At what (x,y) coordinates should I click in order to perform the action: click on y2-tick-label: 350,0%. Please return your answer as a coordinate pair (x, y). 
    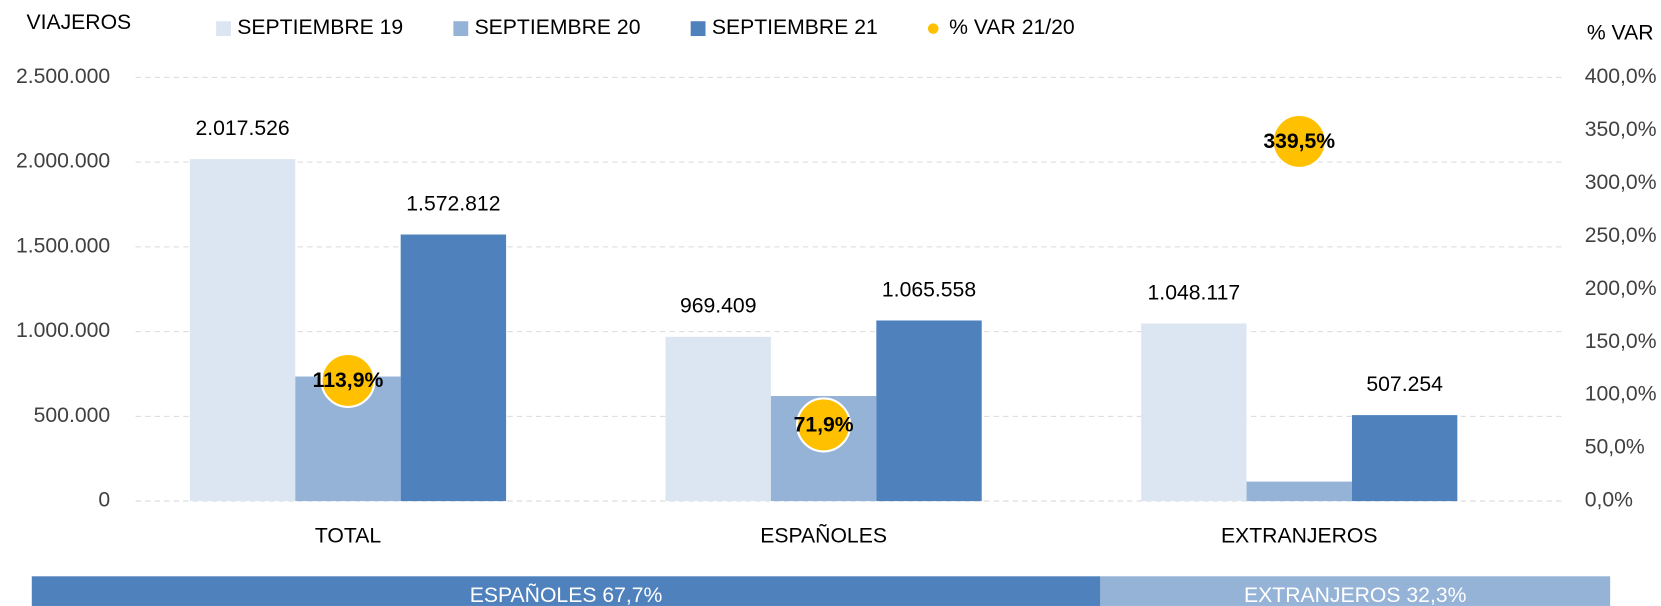
    Looking at the image, I should click on (1621, 129).